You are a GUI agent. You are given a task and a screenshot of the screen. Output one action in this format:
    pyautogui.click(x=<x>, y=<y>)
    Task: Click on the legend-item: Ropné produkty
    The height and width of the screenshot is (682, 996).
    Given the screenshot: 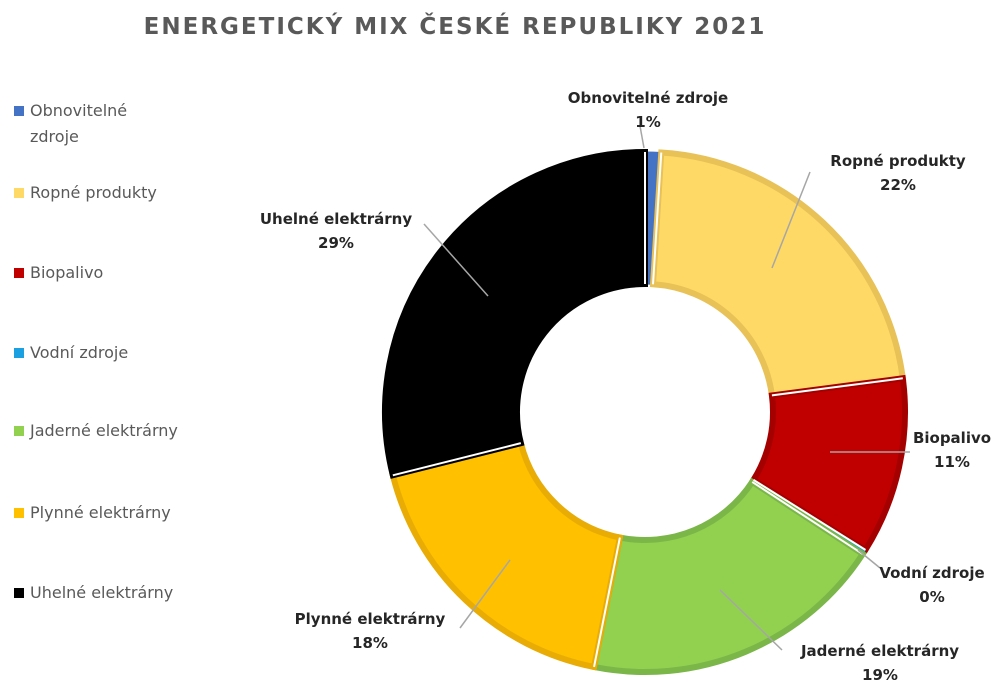 What is the action you would take?
    pyautogui.click(x=114, y=193)
    